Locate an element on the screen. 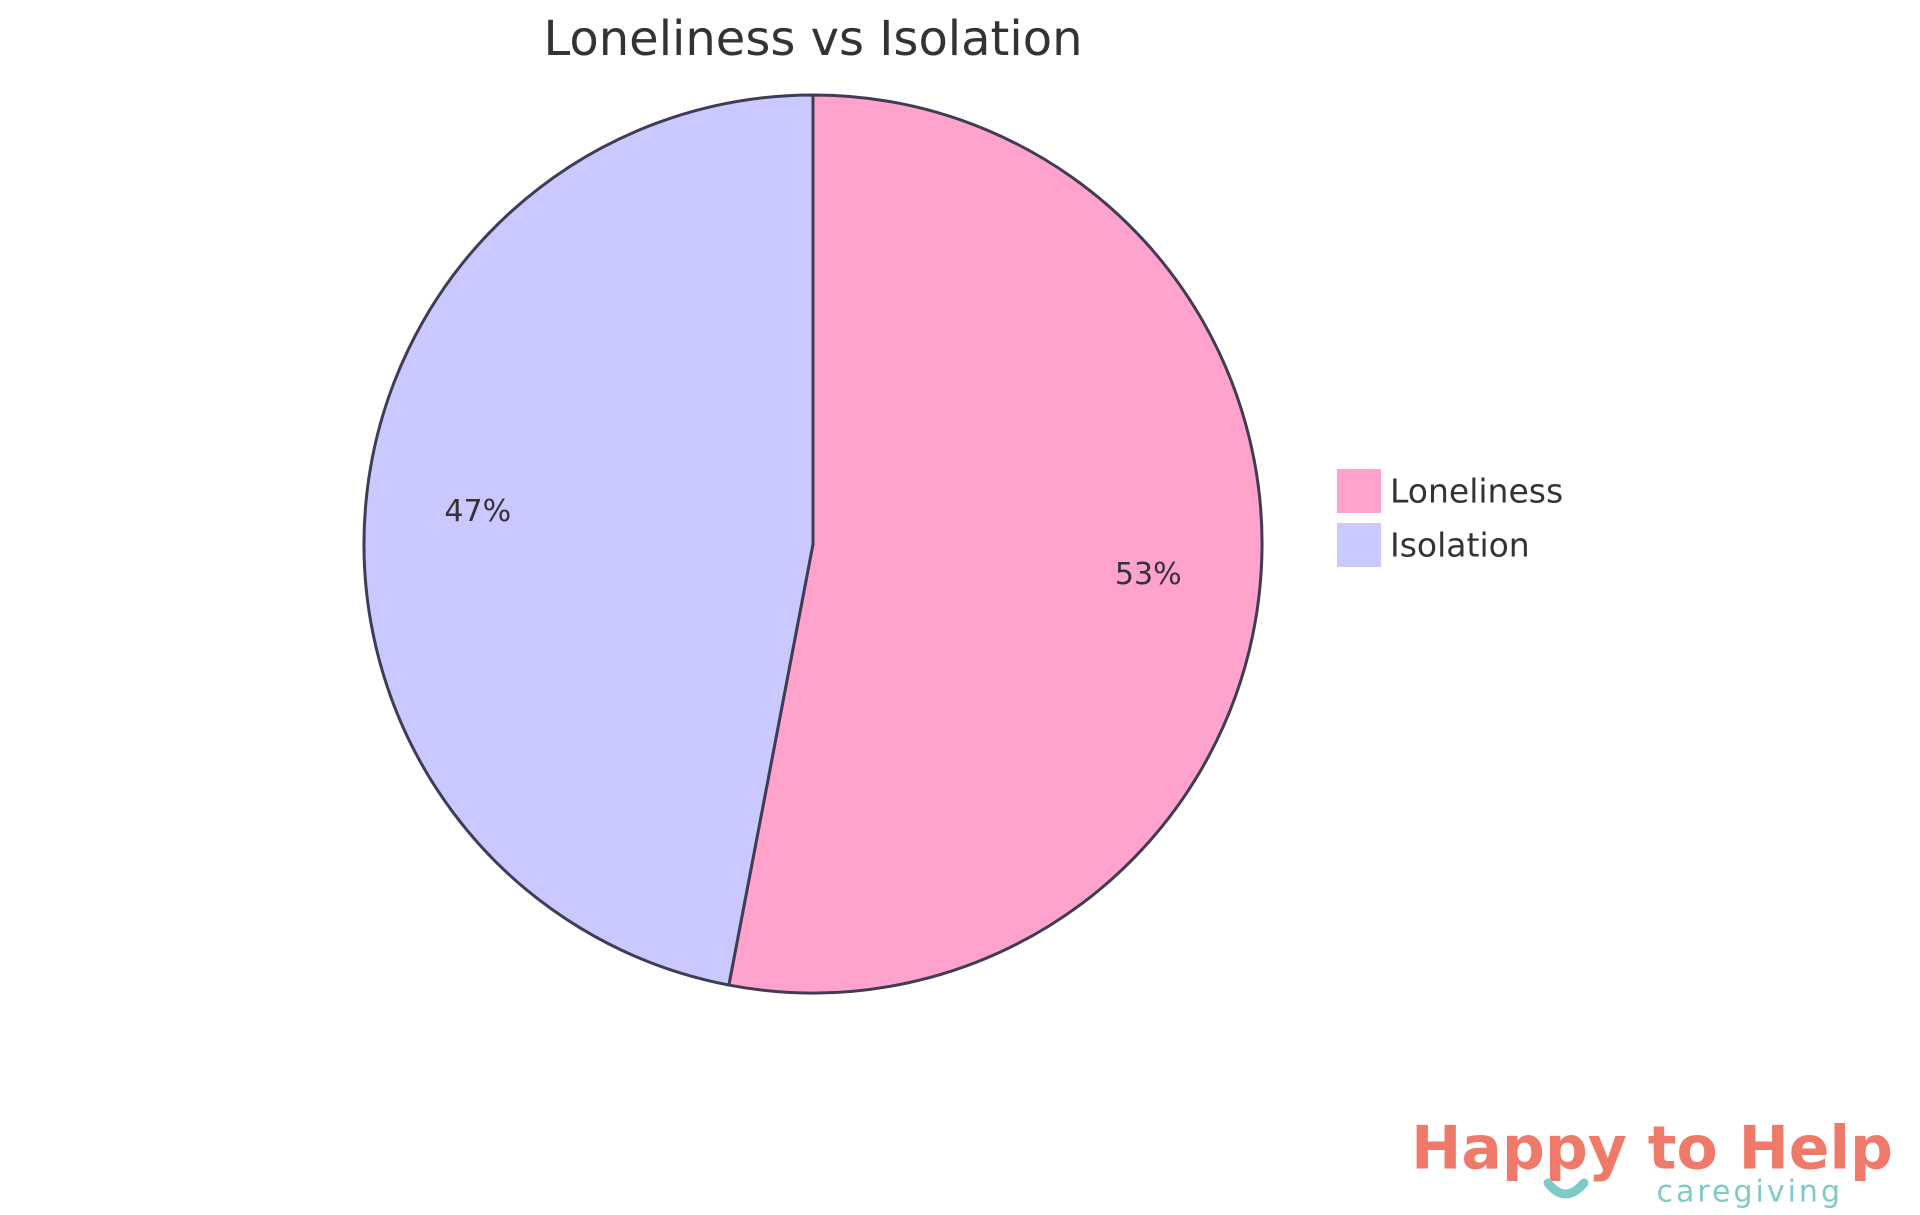 The image size is (1920, 1215). logo-tagline: caregiving is located at coordinates (1749, 1192).